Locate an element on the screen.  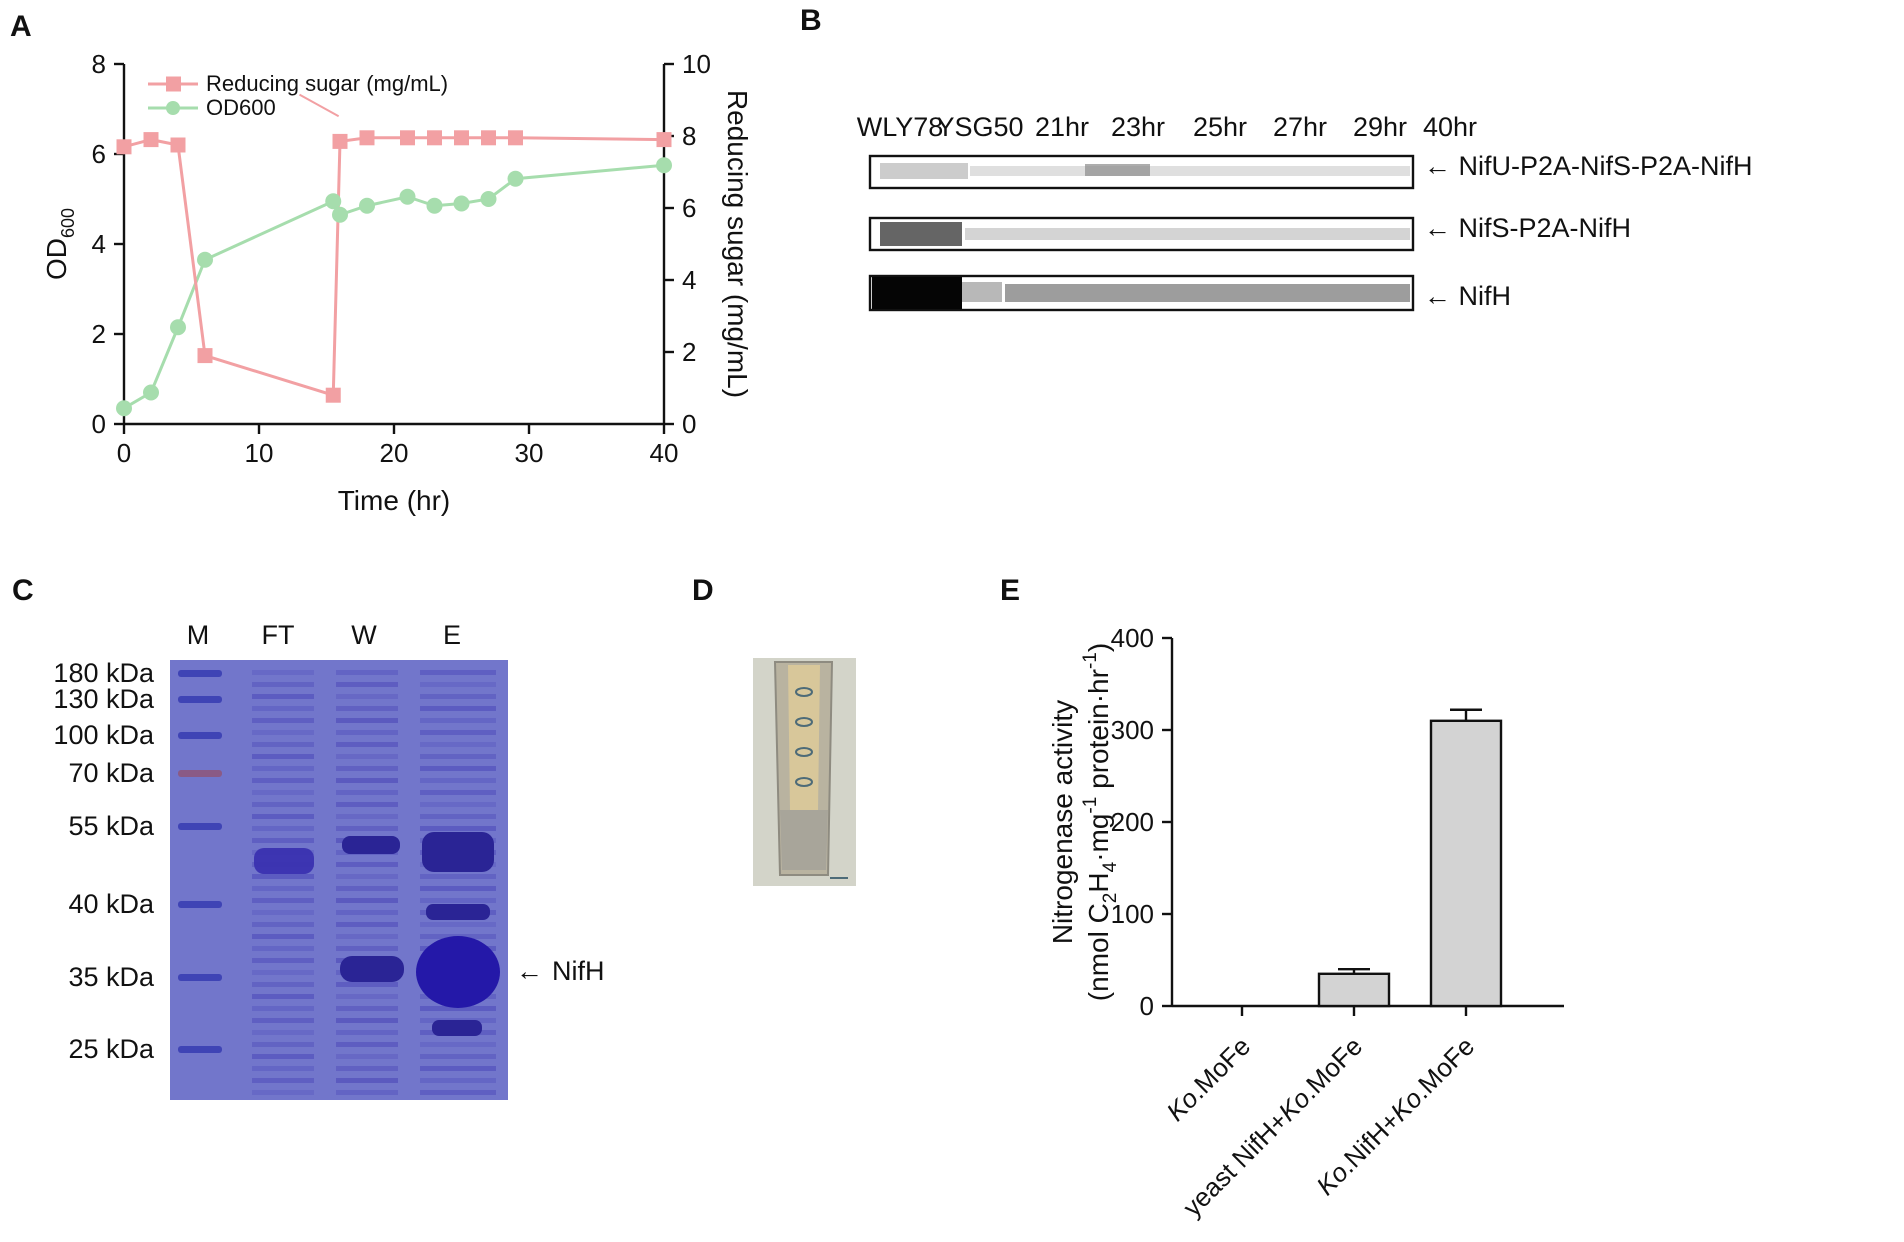
e-category-label: Ko.MoFe is located at coordinates (1208, 1079).